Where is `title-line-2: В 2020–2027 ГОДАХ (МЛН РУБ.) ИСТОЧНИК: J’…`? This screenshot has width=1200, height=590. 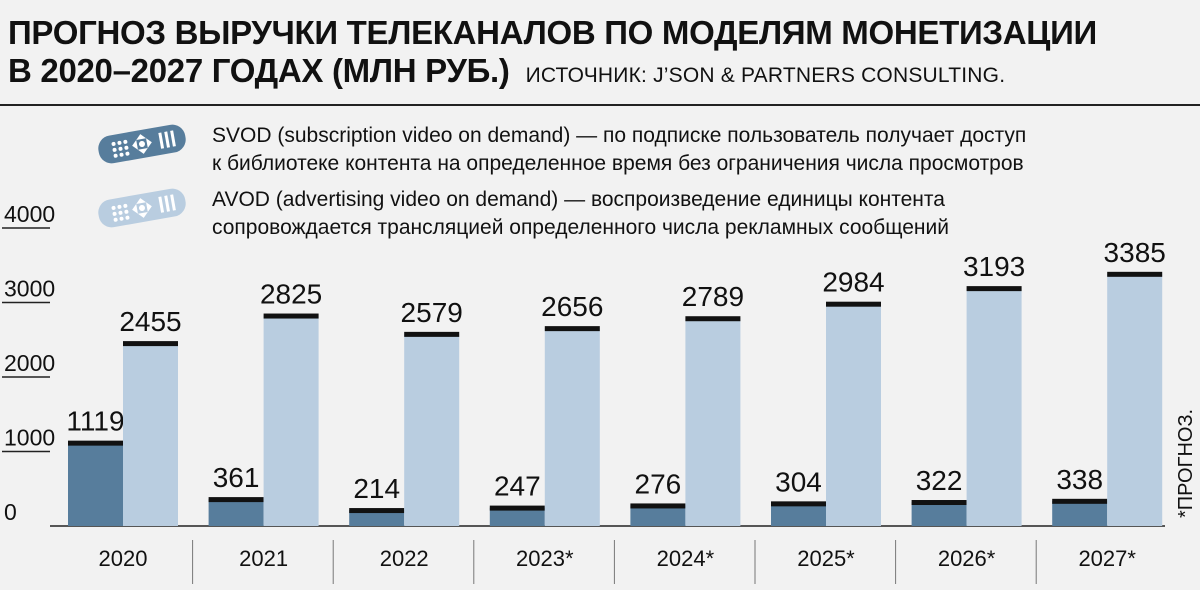
title-line-2: В 2020–2027 ГОДАХ (МЛН РУБ.) ИСТОЧНИК: J’… is located at coordinates (552, 73).